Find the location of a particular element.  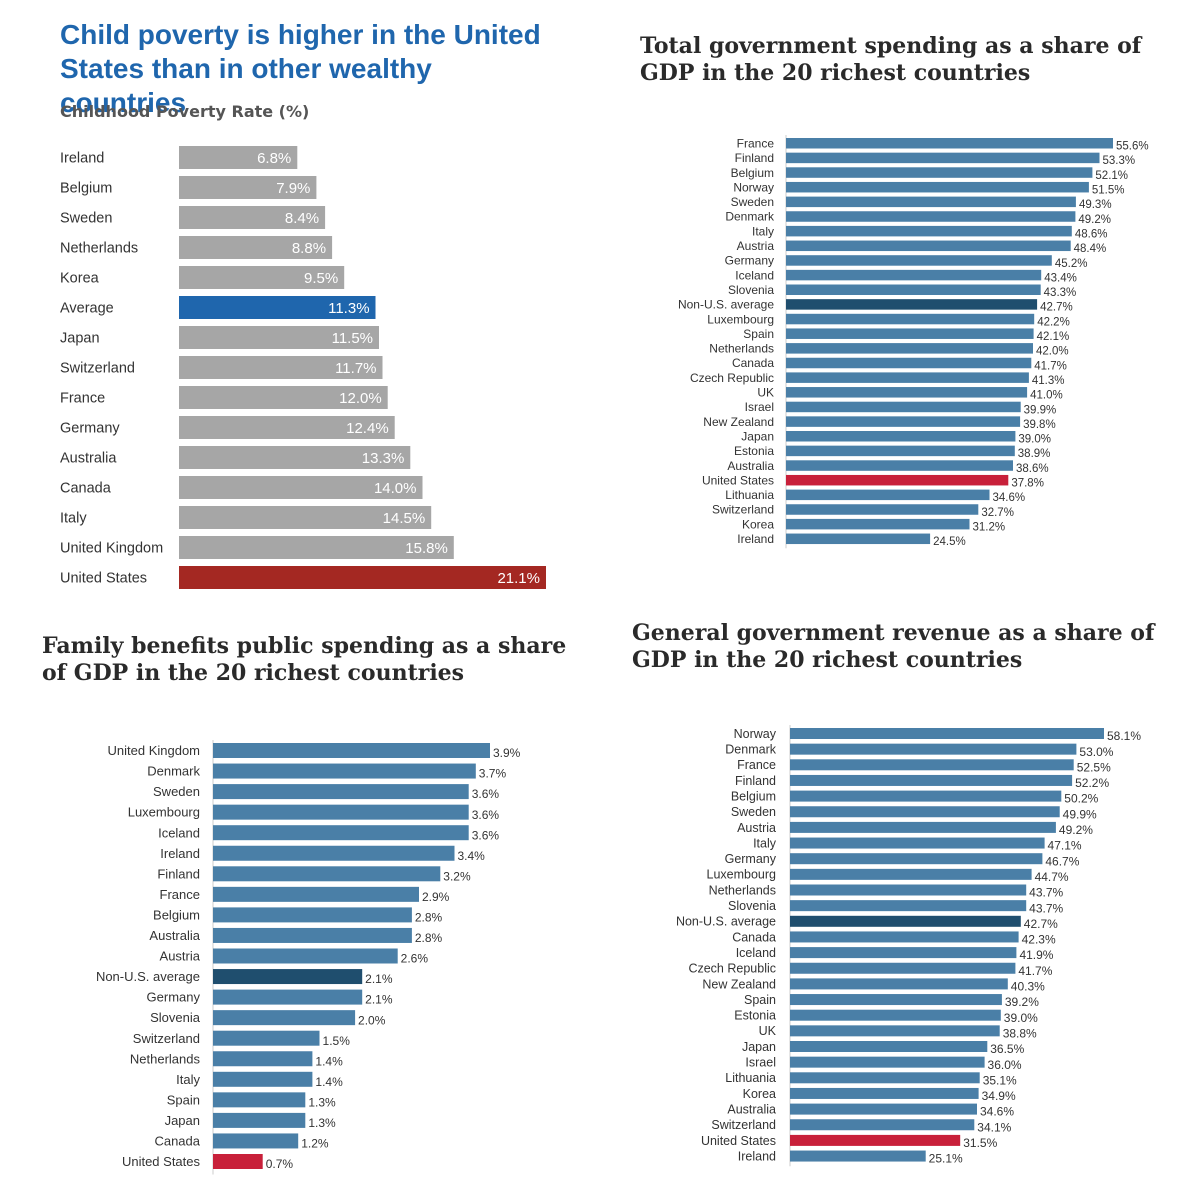

data-label: 36.0% is located at coordinates (1005, 1065).